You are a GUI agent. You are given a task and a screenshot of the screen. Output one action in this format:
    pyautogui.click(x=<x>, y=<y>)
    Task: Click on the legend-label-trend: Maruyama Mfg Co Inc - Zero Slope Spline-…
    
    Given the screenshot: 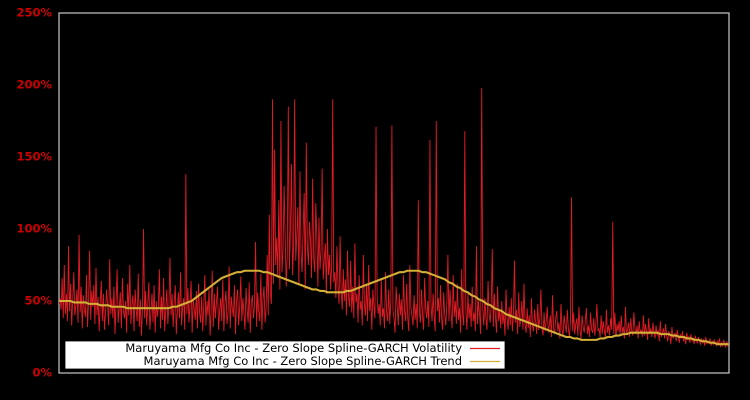 What is the action you would take?
    pyautogui.click(x=303, y=361)
    